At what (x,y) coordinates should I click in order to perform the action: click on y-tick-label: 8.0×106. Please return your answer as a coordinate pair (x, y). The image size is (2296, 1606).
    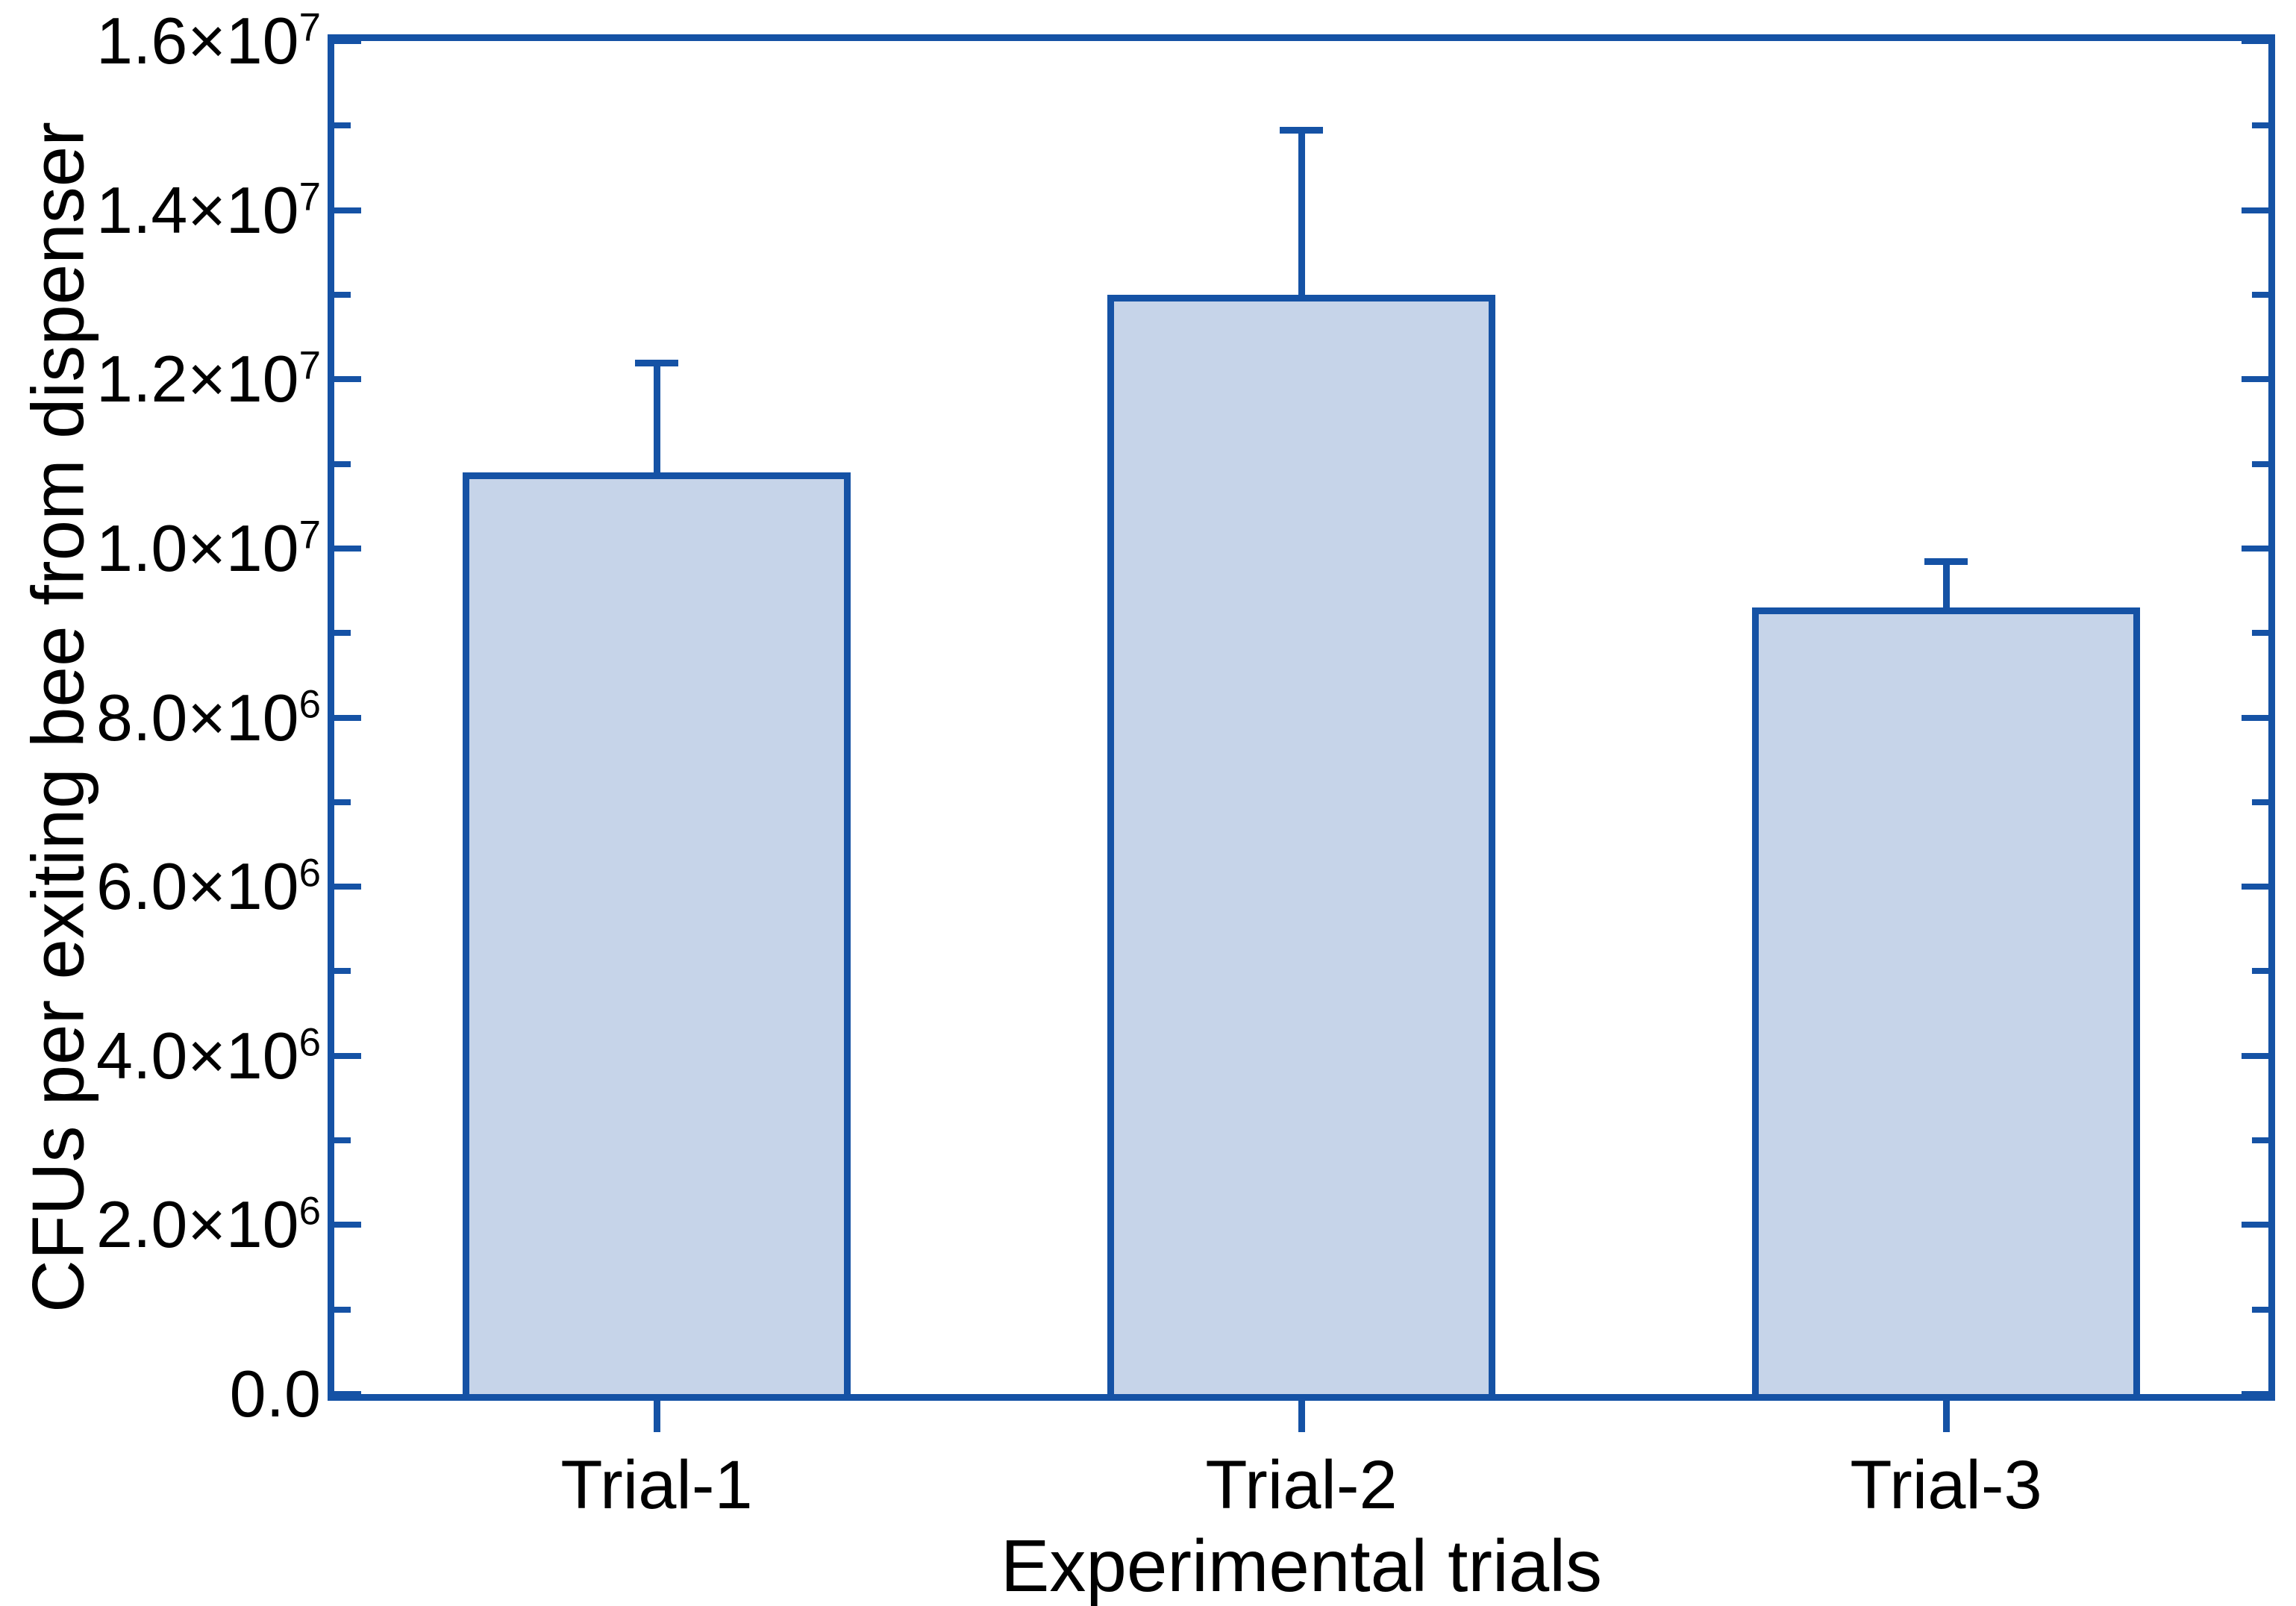
    Looking at the image, I should click on (209, 717).